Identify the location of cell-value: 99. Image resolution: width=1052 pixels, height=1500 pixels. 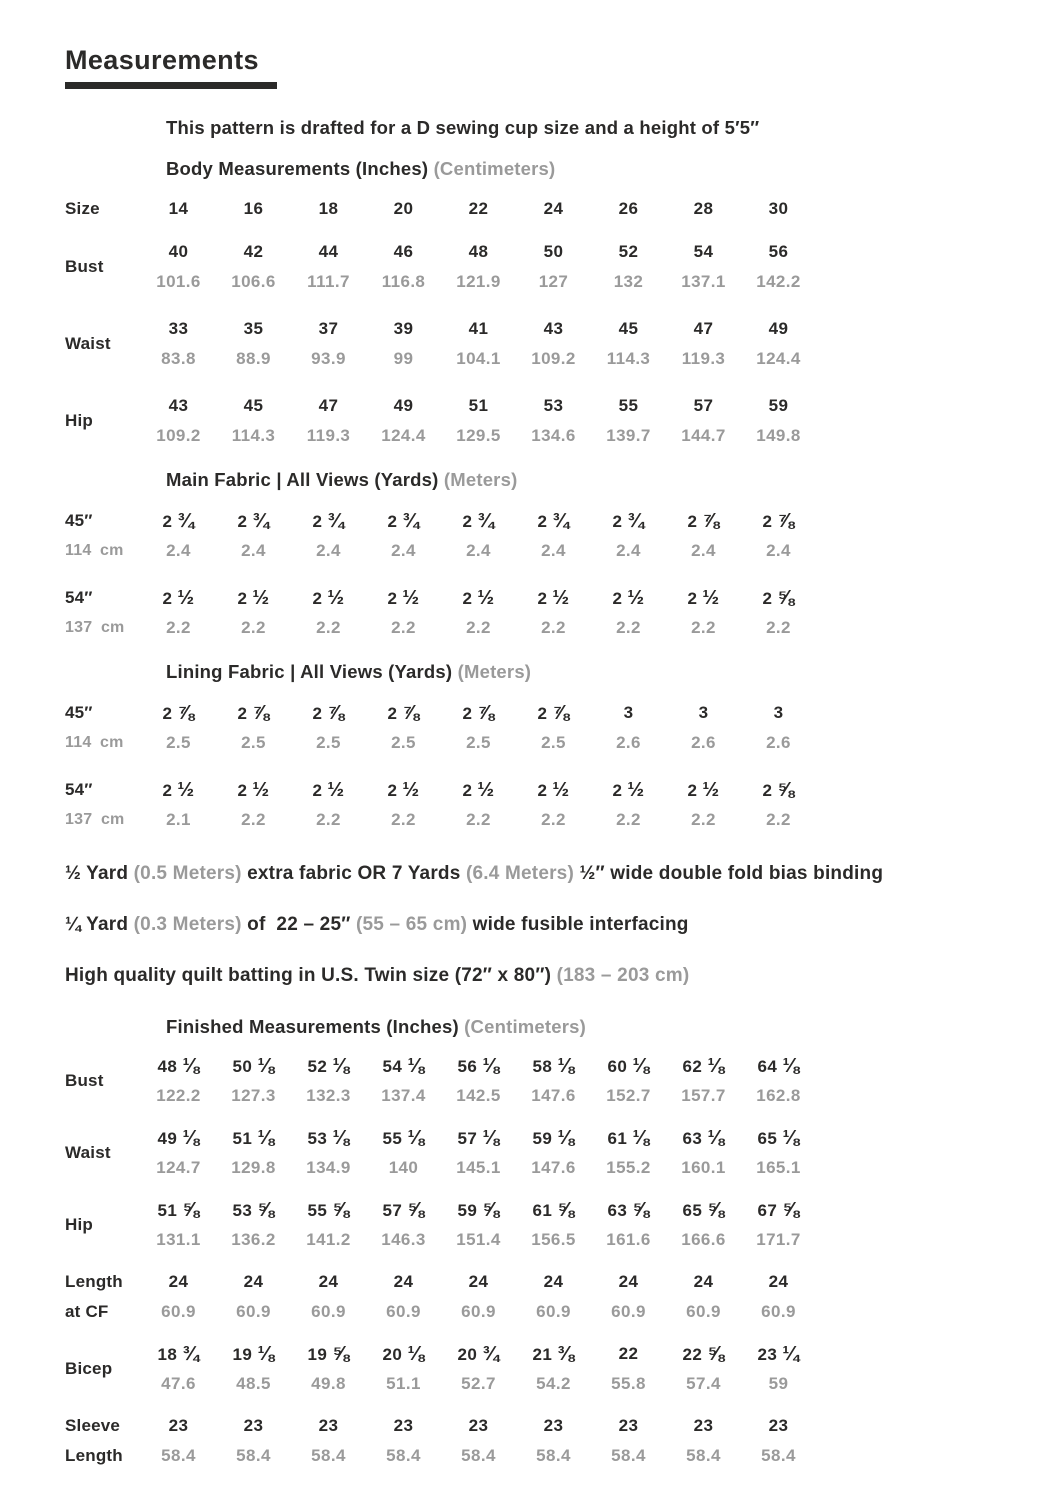
(403, 359).